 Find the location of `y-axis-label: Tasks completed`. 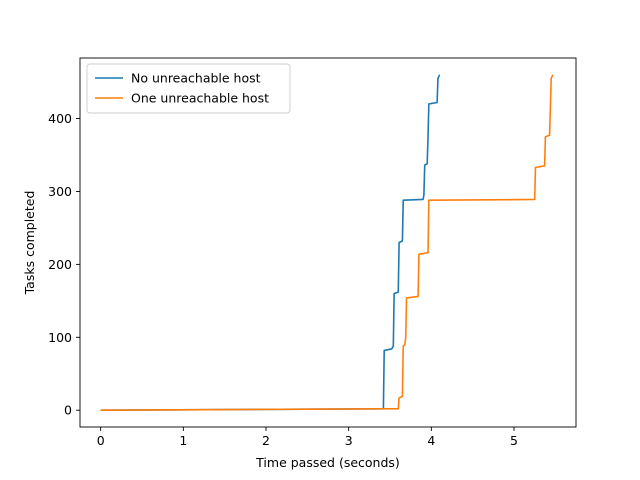

y-axis-label: Tasks completed is located at coordinates (29, 243).